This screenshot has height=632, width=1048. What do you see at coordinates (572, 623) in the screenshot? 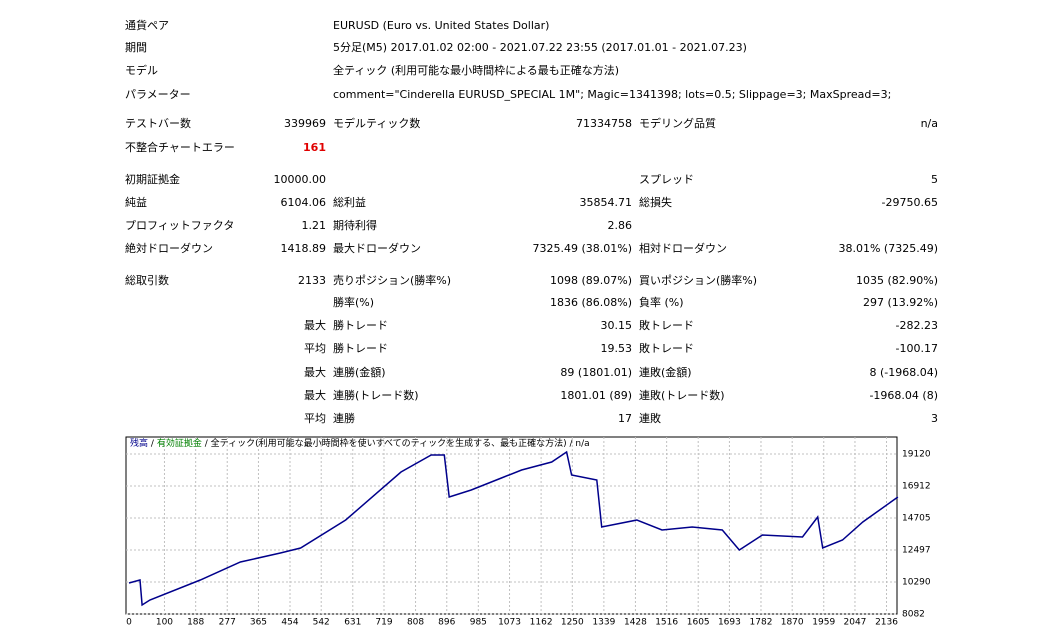
I see `x-tick-label: 1250` at bounding box center [572, 623].